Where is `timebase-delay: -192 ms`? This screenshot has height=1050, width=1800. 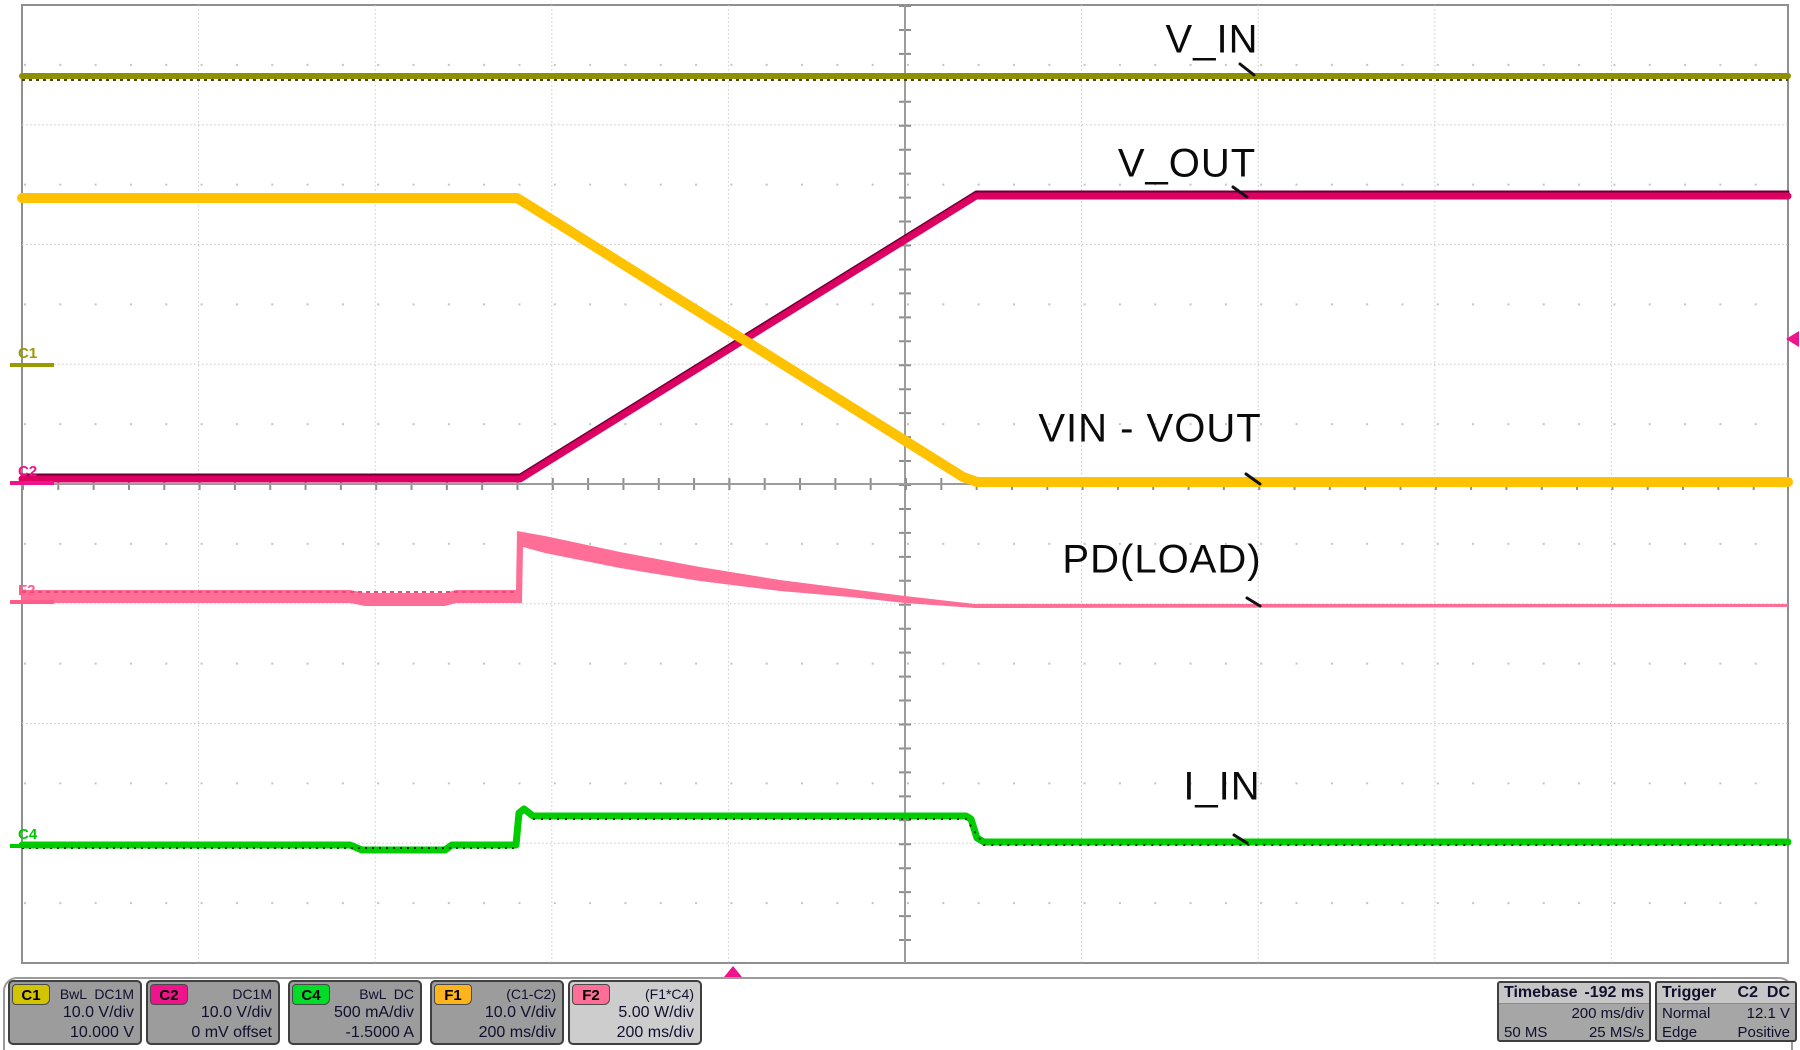
timebase-delay: -192 ms is located at coordinates (1614, 992).